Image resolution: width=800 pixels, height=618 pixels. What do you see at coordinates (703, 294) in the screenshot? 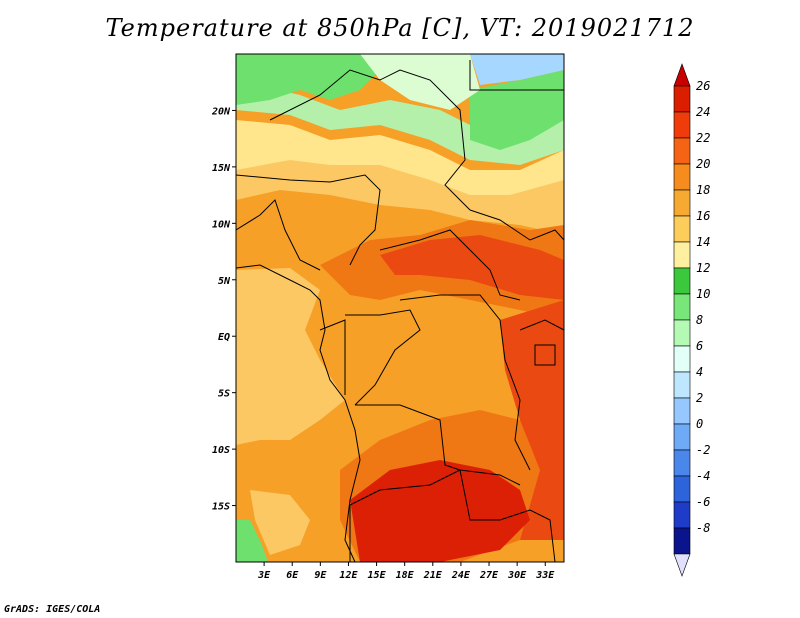
I see `colorbar-label: 10` at bounding box center [703, 294].